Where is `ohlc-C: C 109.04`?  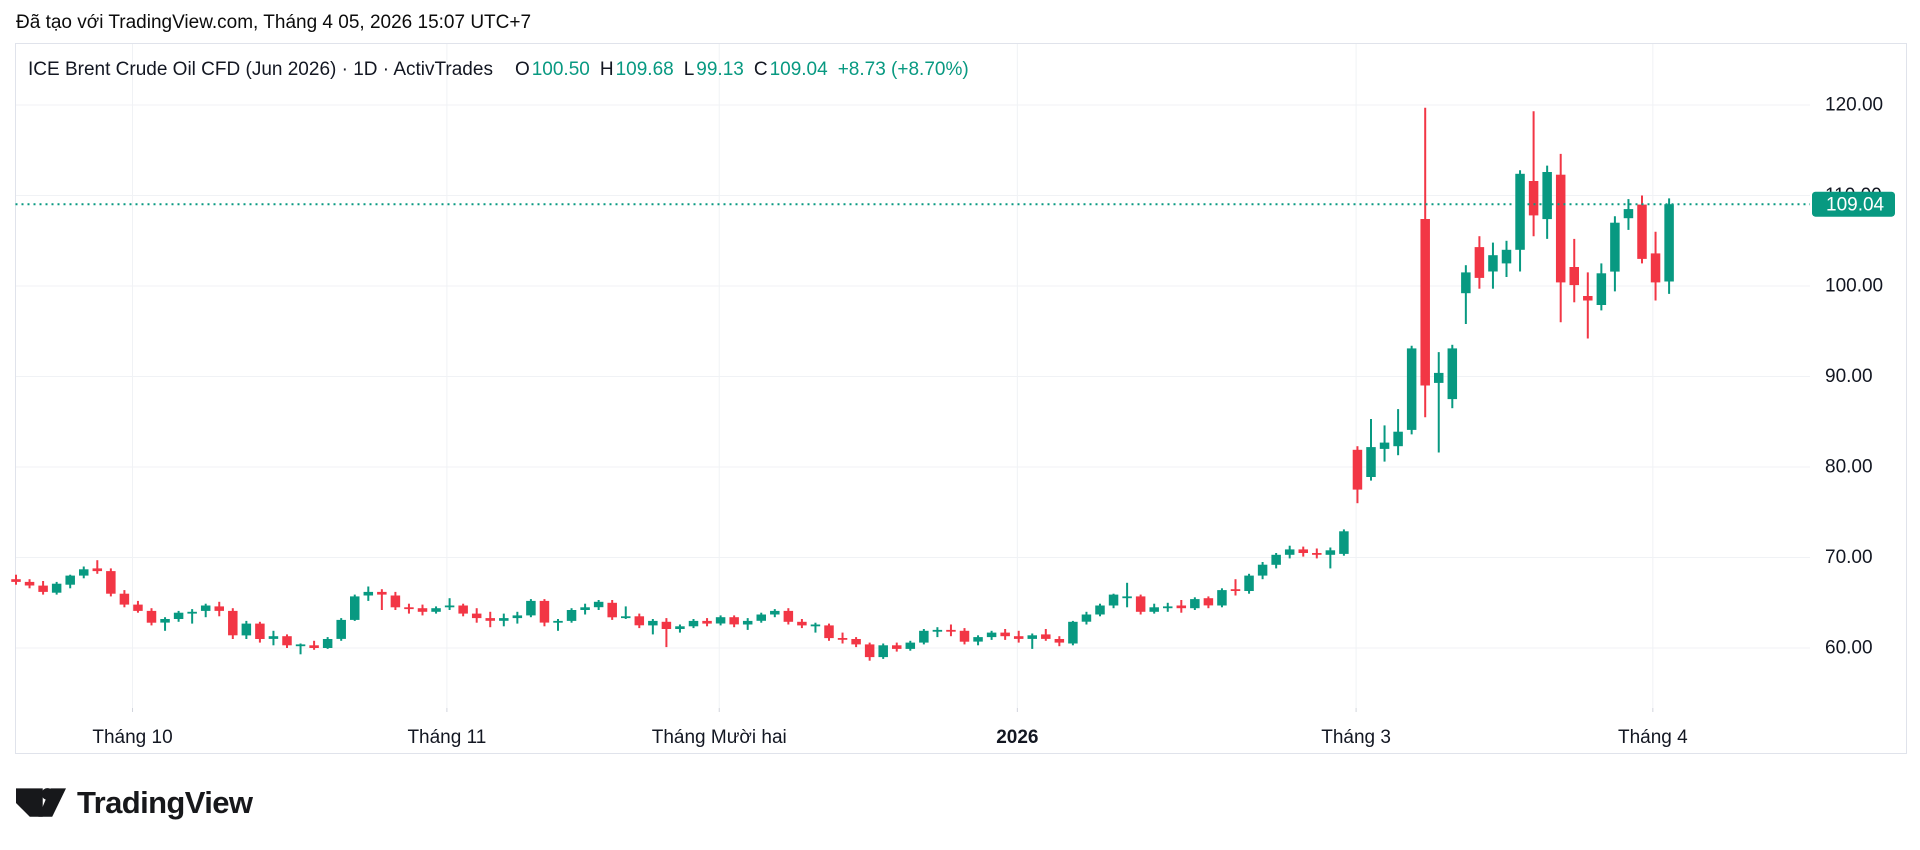
ohlc-C: C 109.04 is located at coordinates (790, 69).